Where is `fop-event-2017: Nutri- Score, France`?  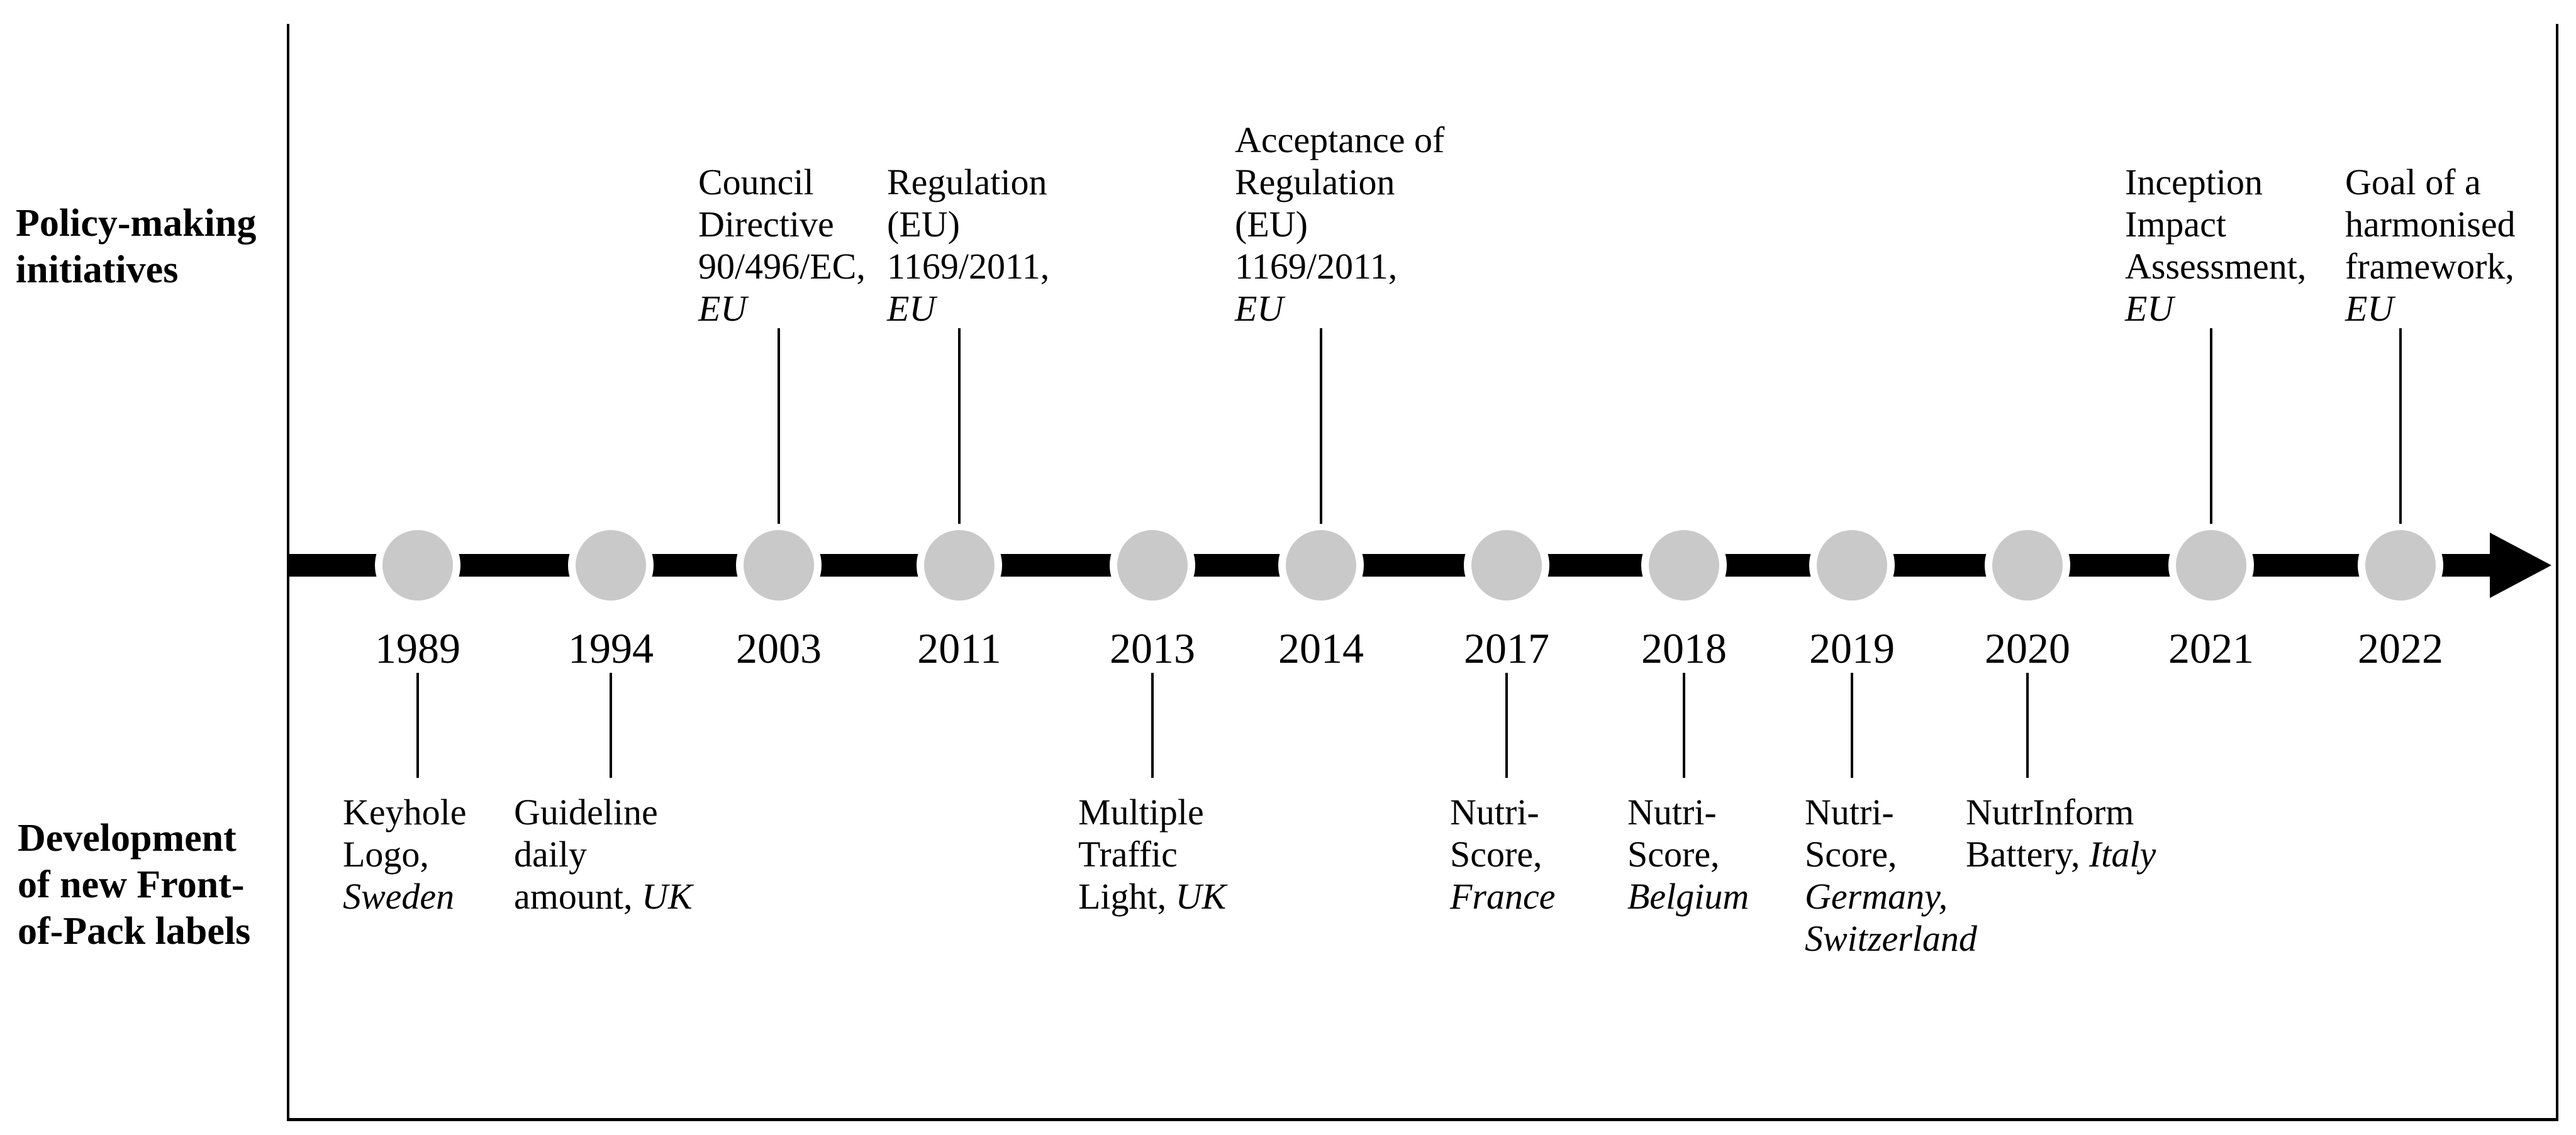
fop-event-2017: Nutri- Score, France is located at coordinates (1503, 854).